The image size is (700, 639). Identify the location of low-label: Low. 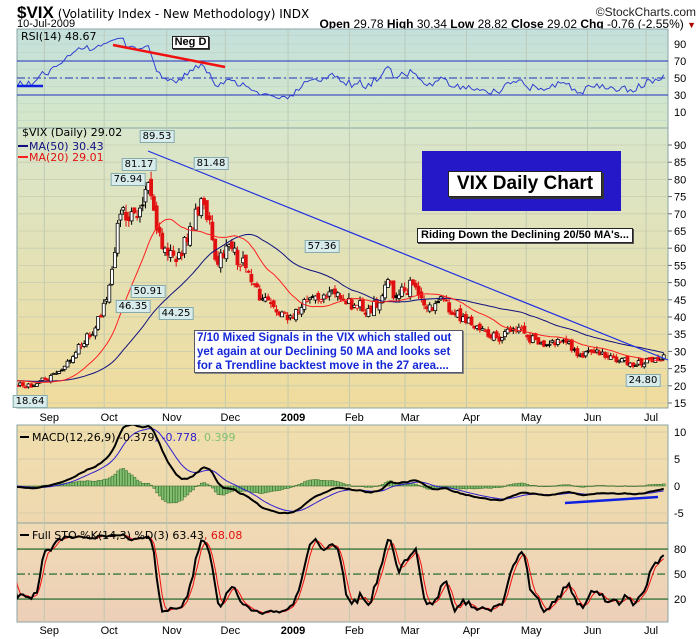
(462, 24).